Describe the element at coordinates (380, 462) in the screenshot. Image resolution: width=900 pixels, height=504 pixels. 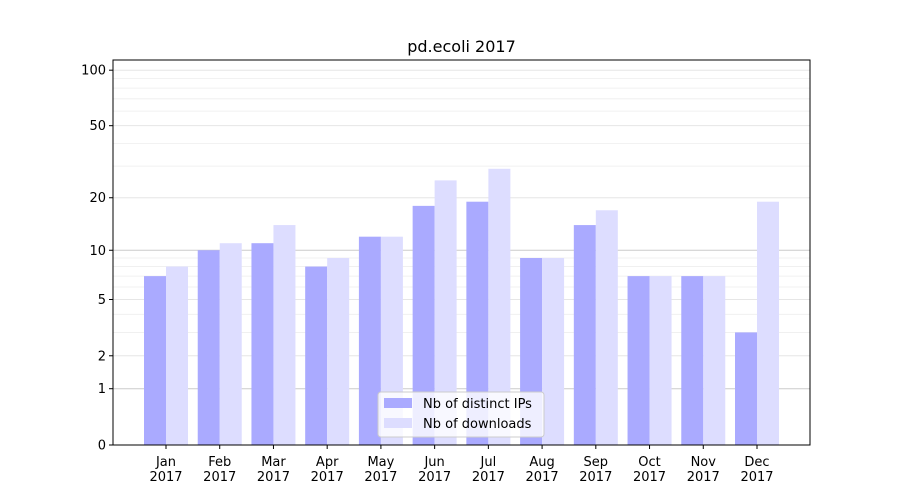
I see `x-tick-label: May` at that location.